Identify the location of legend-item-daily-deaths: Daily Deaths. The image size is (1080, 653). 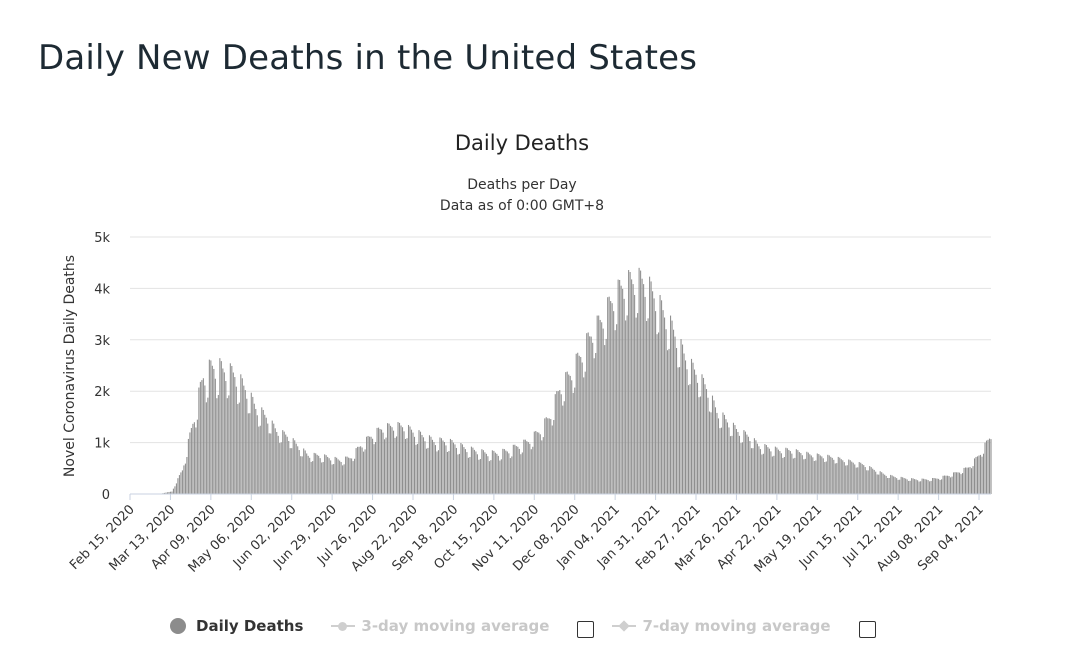
(236, 626).